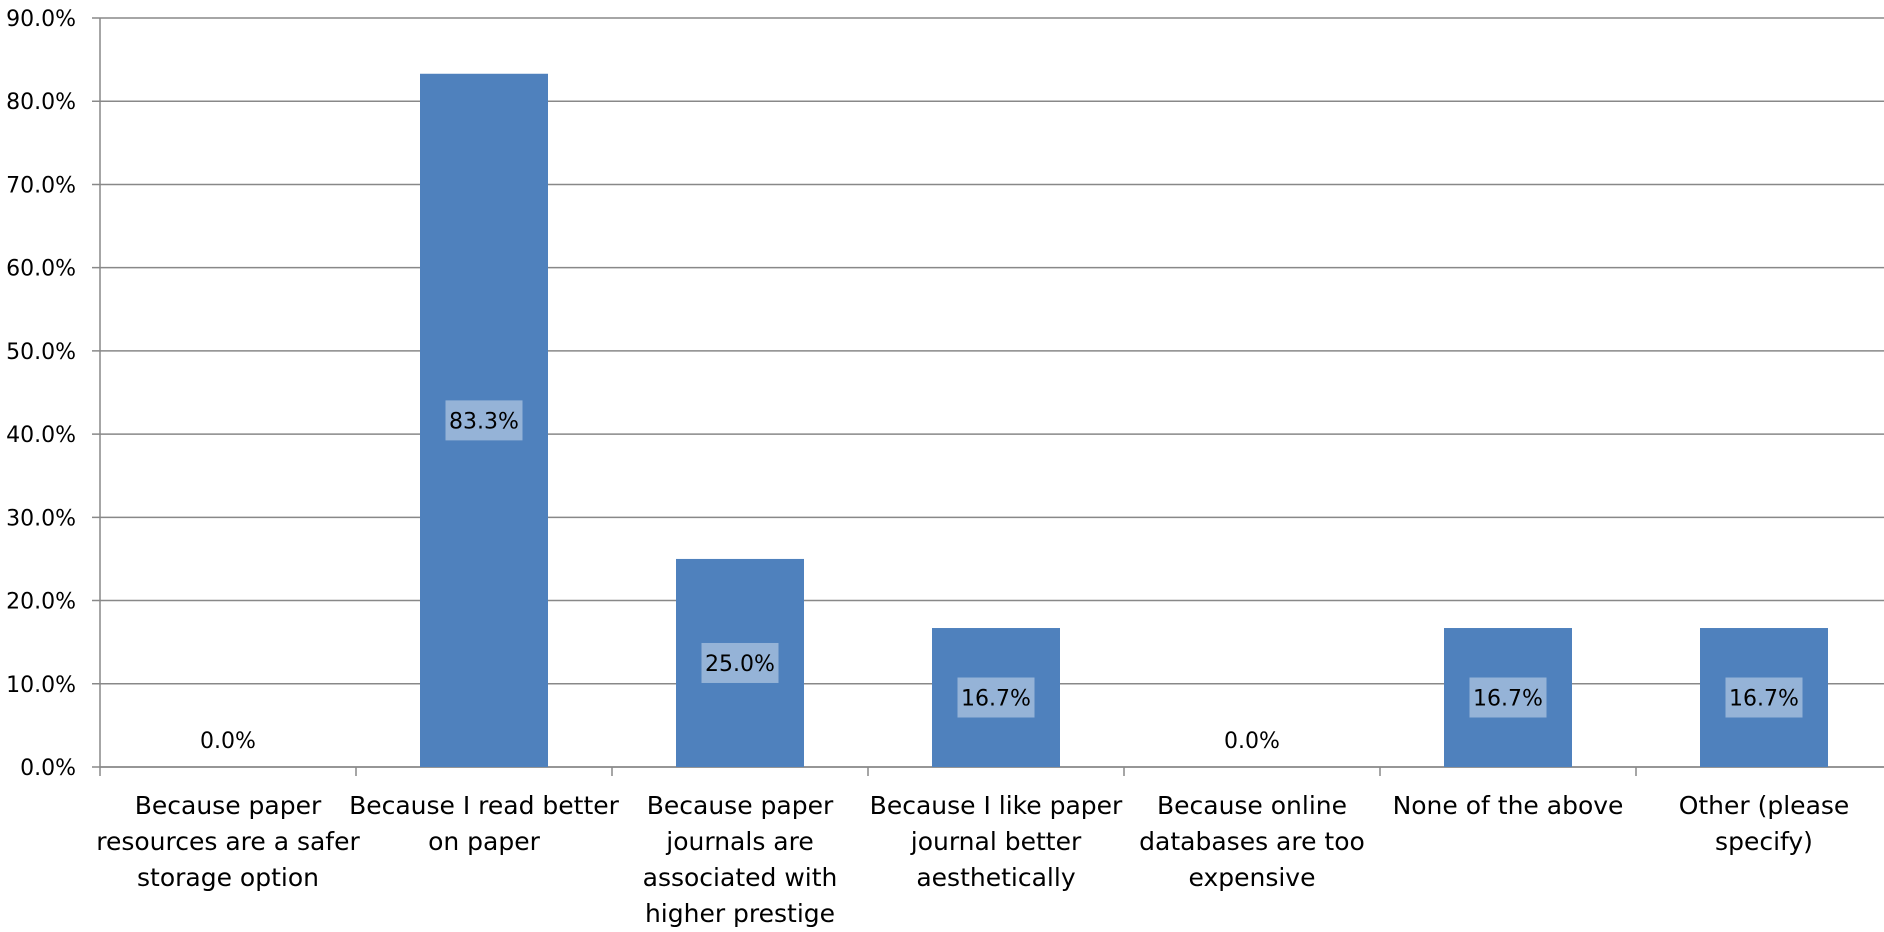 Image resolution: width=1884 pixels, height=932 pixels. Describe the element at coordinates (41, 185) in the screenshot. I see `y-tick-label: 70.0%` at that location.